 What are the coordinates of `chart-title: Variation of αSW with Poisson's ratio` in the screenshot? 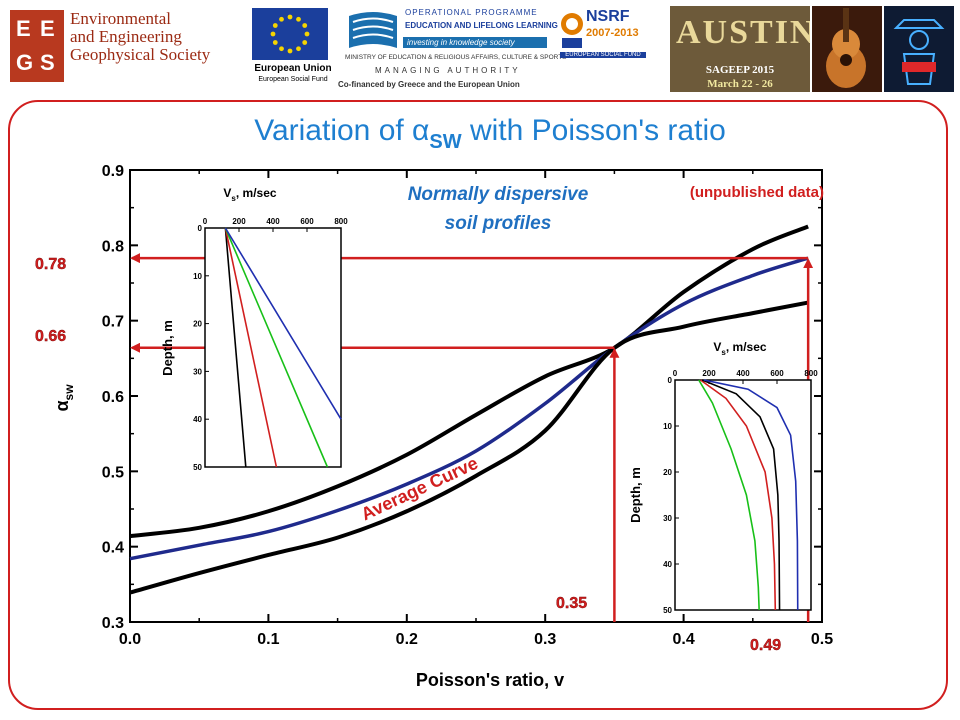 It's located at (490, 133).